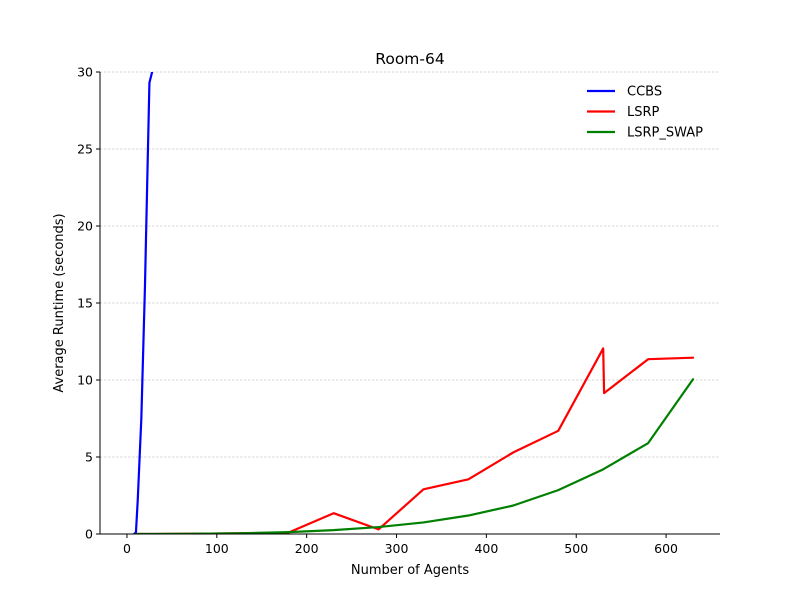 This screenshot has width=800, height=600. I want to click on x-tick-label: 0, so click(127, 548).